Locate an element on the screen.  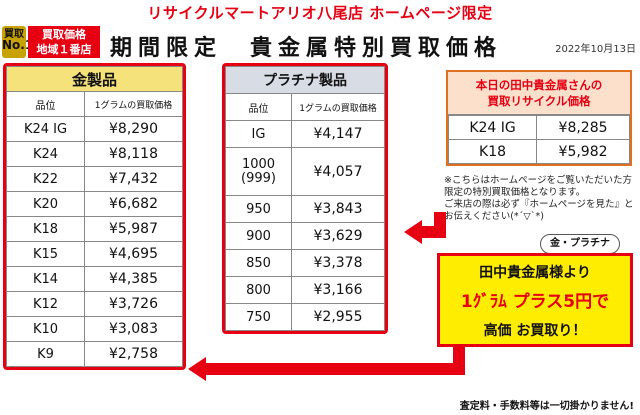
table-row: K18 ¥5,982 is located at coordinates (538, 151).